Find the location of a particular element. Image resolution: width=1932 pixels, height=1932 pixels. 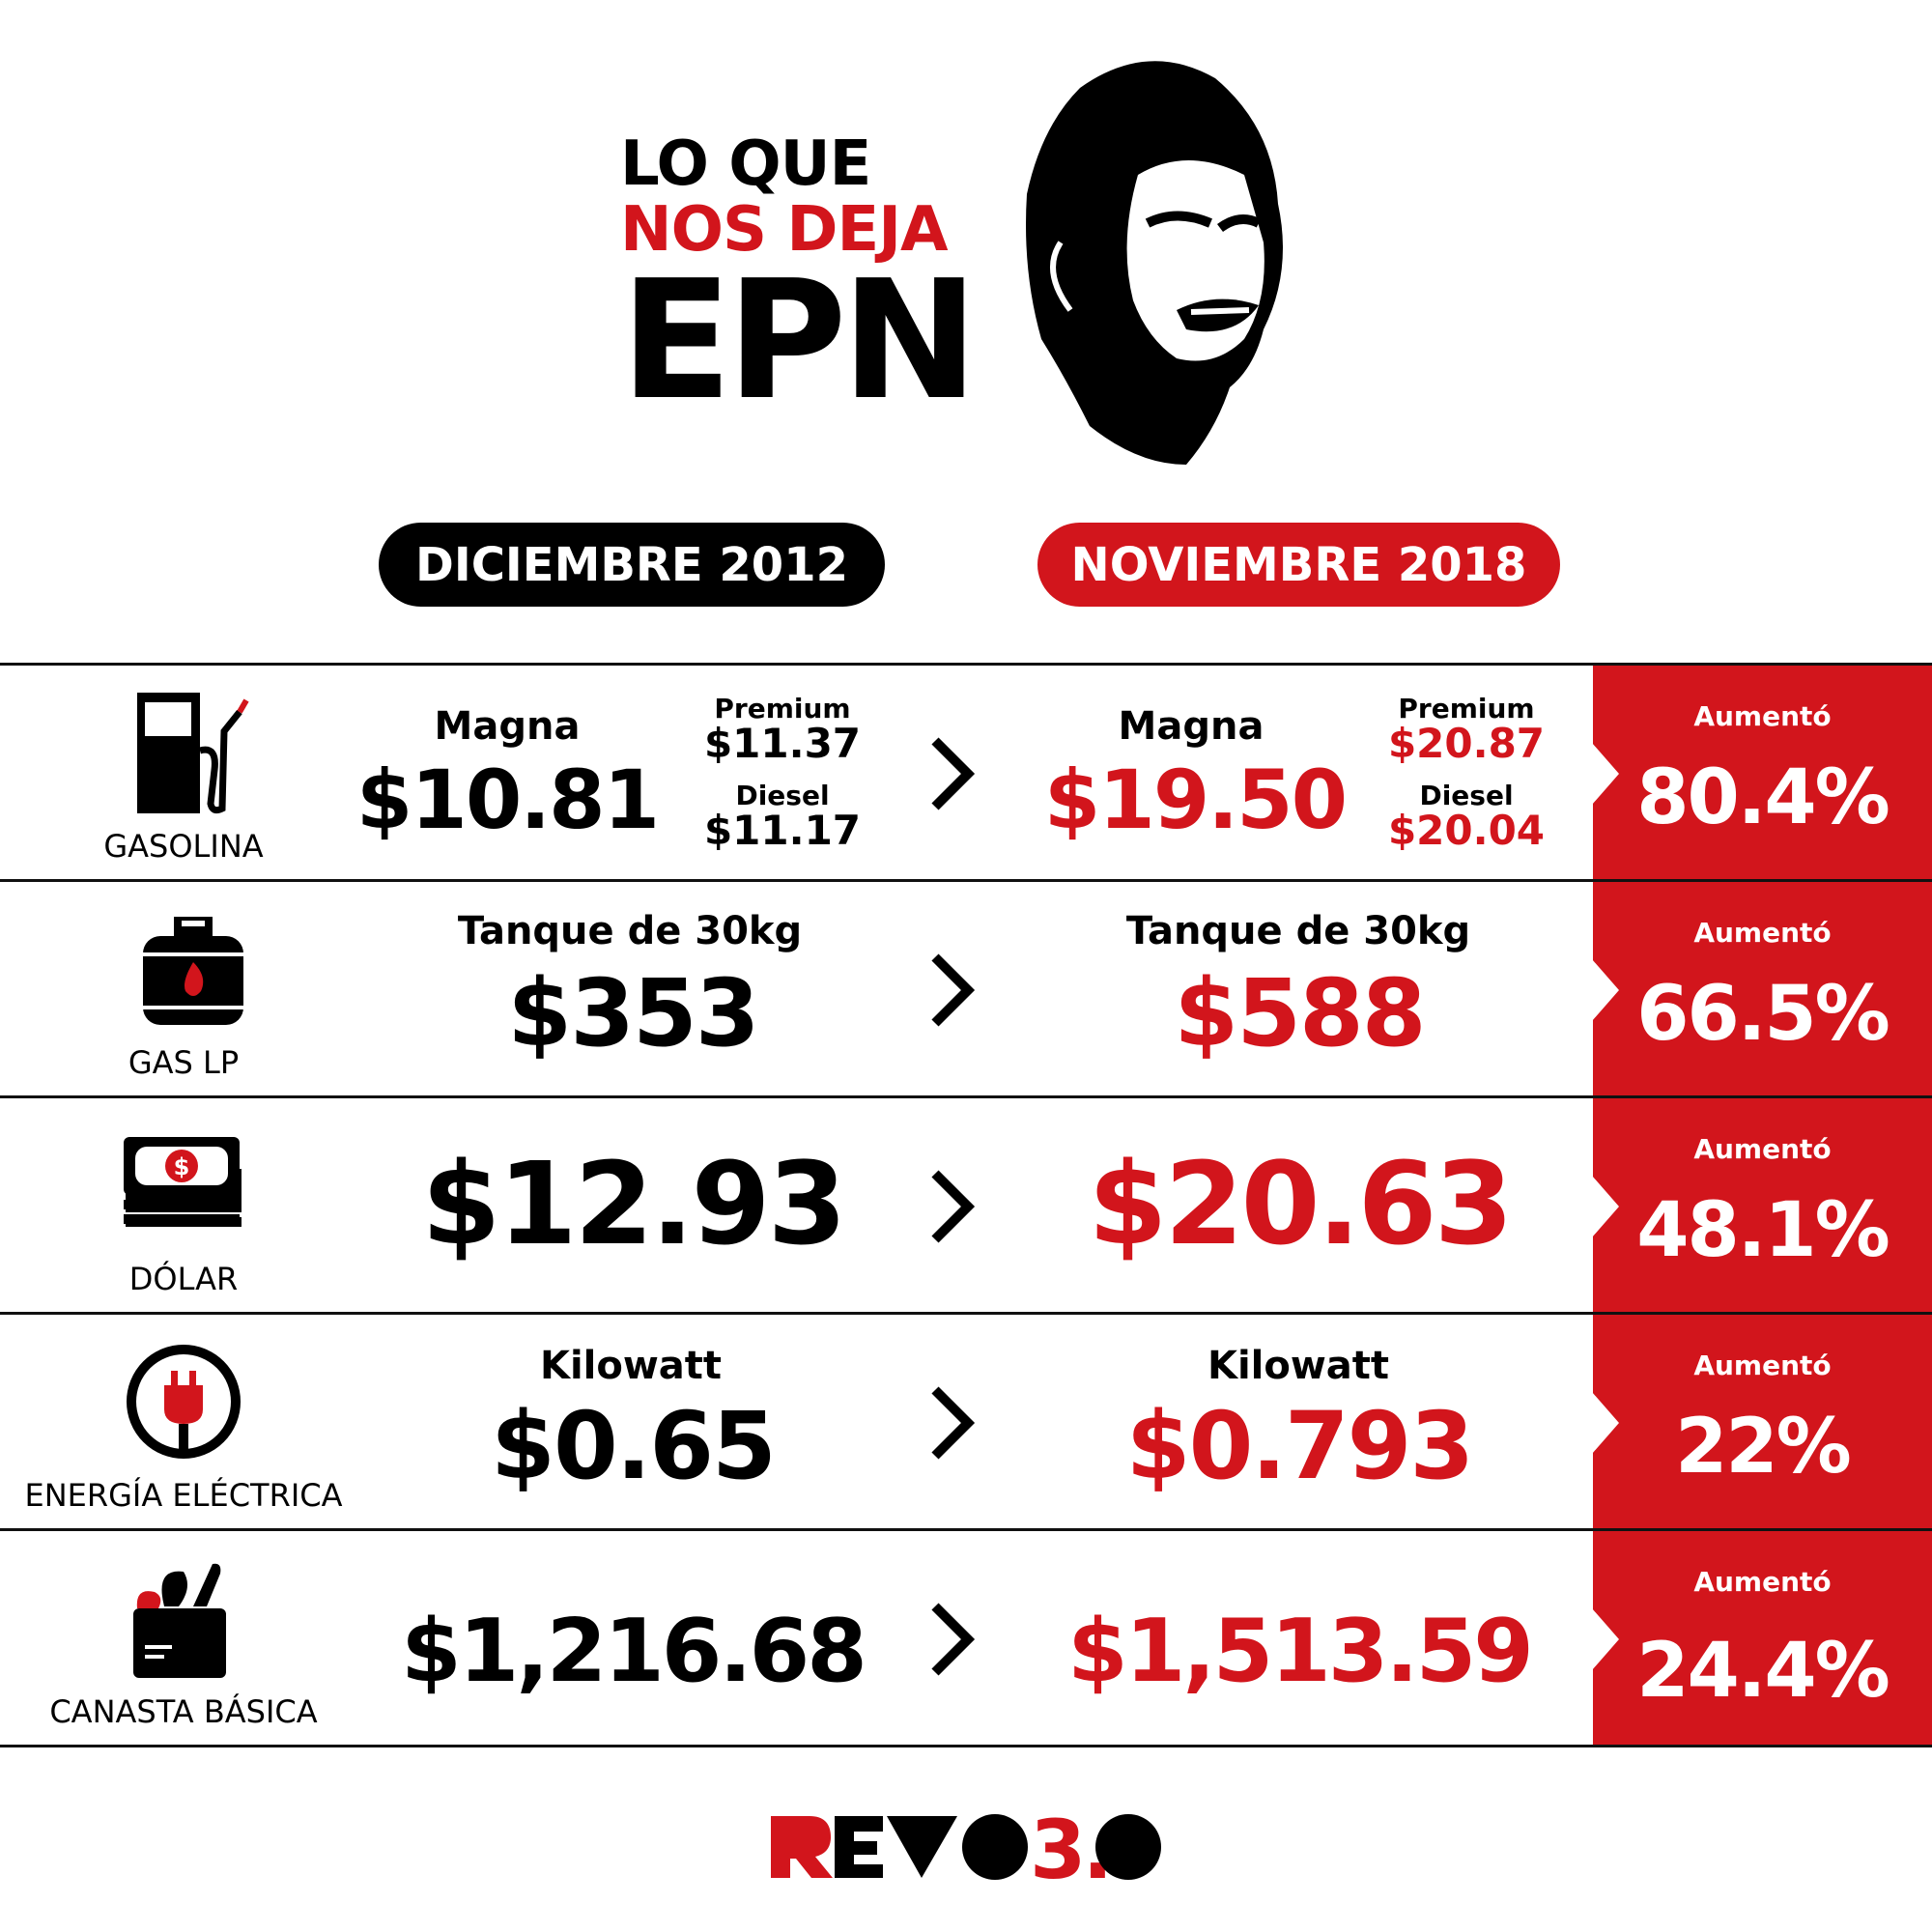

period-before-pill: DICIEMBRE 2012 is located at coordinates (632, 565).